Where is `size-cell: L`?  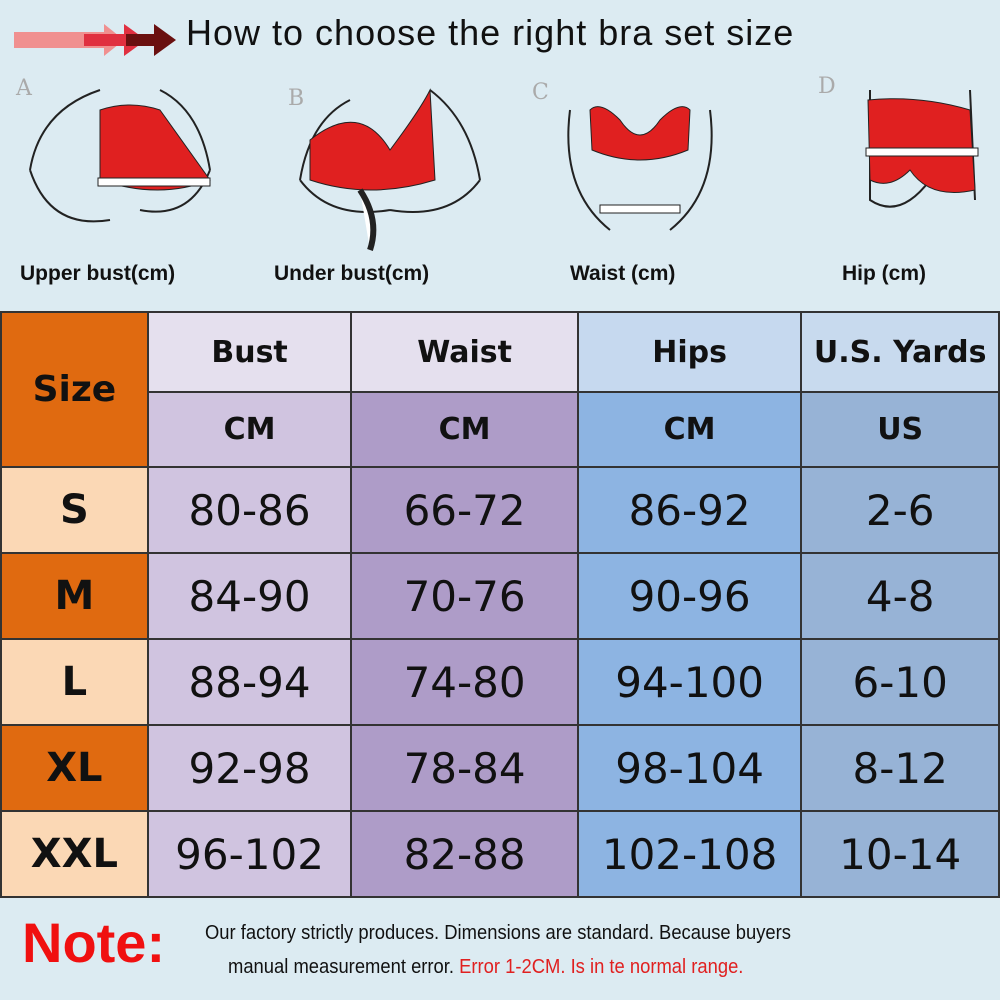 size-cell: L is located at coordinates (74, 682).